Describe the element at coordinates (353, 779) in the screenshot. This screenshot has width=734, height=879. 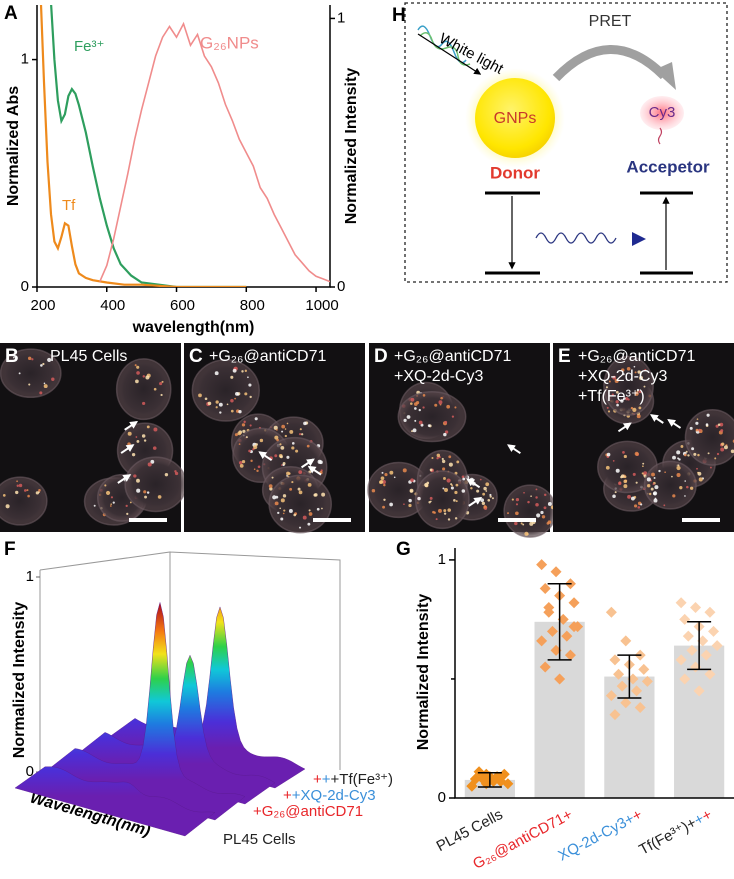
I see `legend-label: +++Tf(Fe³⁺)` at that location.